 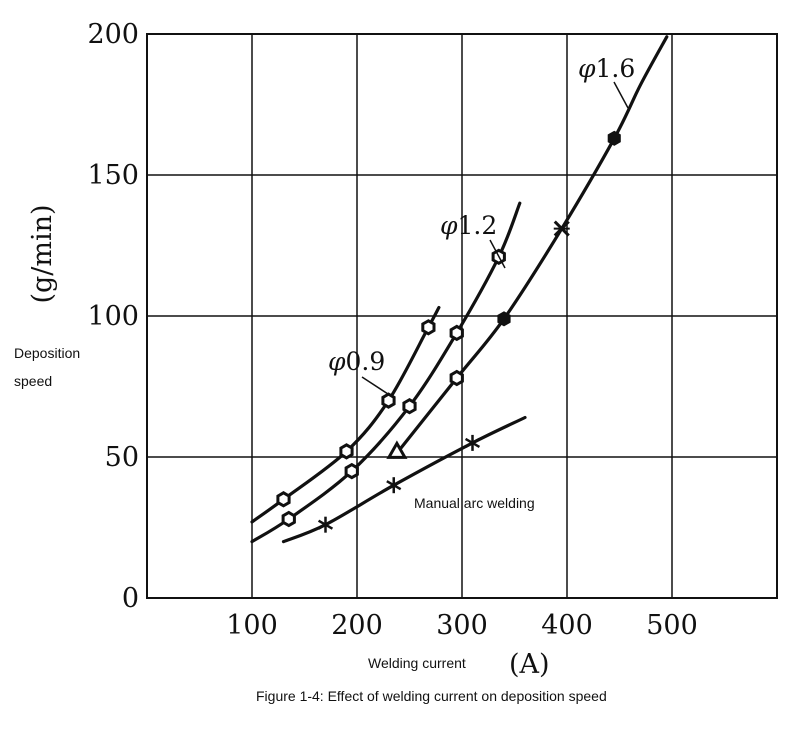 I want to click on y-tick-label: 100, so click(x=113, y=316).